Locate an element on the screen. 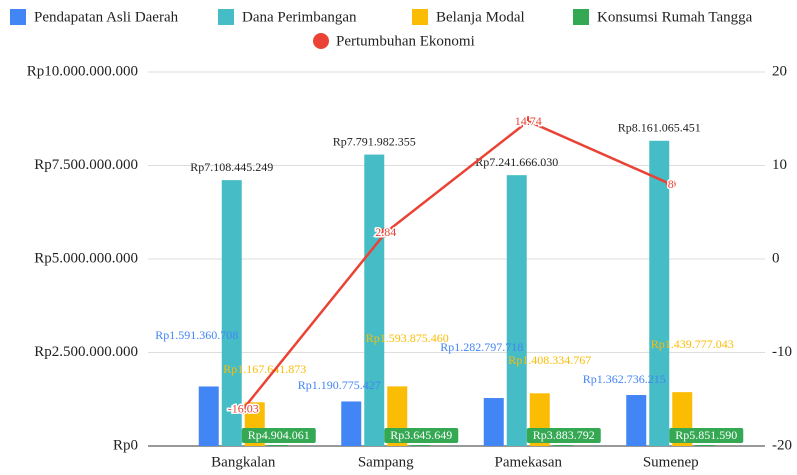  data-label-box: Rp4.904.061 is located at coordinates (278, 435).